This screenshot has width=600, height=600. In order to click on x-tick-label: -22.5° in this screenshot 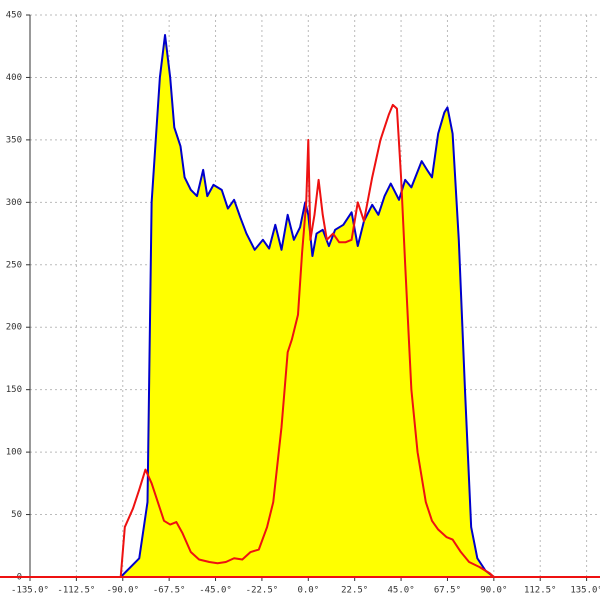, I will do `click(262, 591)`.